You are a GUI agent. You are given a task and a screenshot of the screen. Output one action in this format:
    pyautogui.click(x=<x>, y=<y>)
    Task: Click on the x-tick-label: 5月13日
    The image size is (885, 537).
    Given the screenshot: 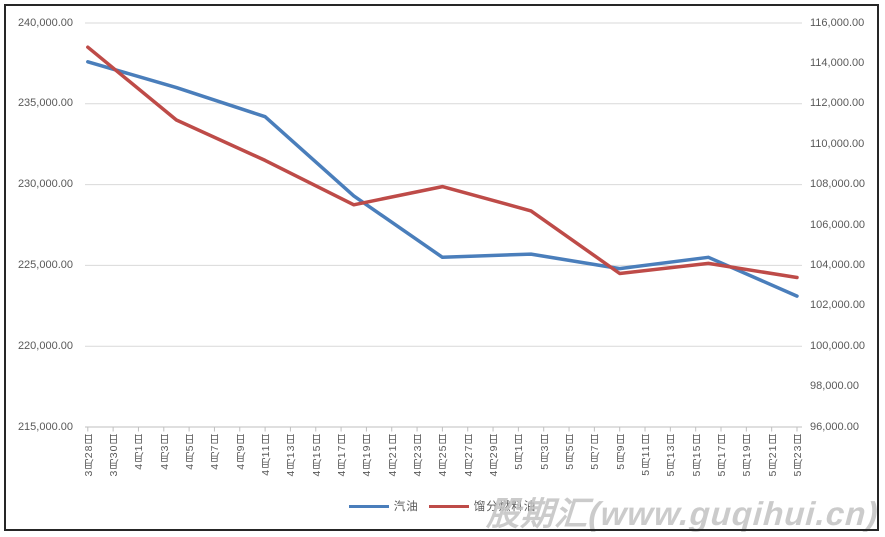 What is the action you would take?
    pyautogui.click(x=671, y=455)
    